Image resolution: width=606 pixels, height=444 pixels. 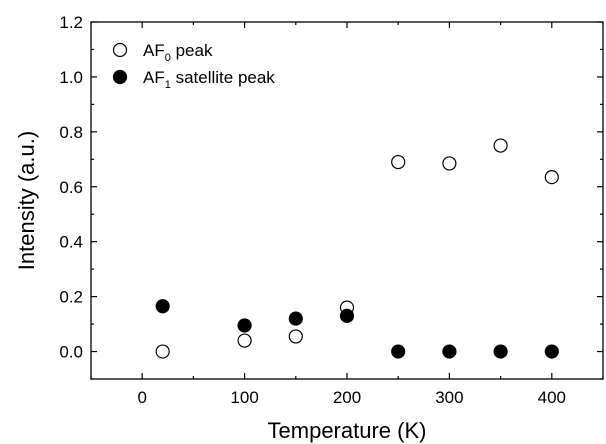 I want to click on y-tick-label: 0.4, so click(x=71, y=242).